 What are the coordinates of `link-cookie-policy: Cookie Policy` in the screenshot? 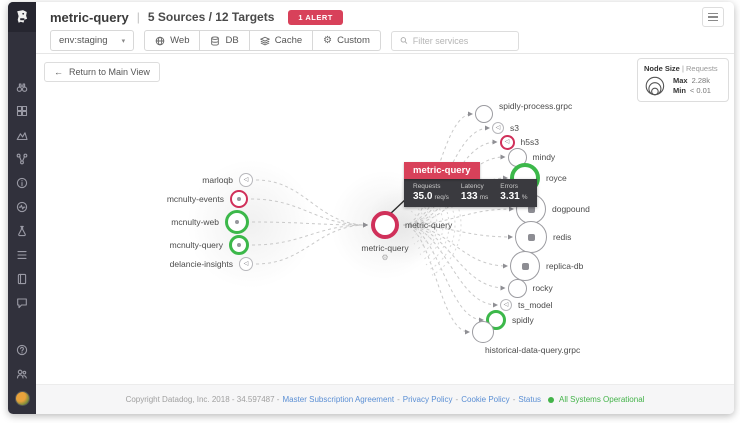 It's located at (485, 399).